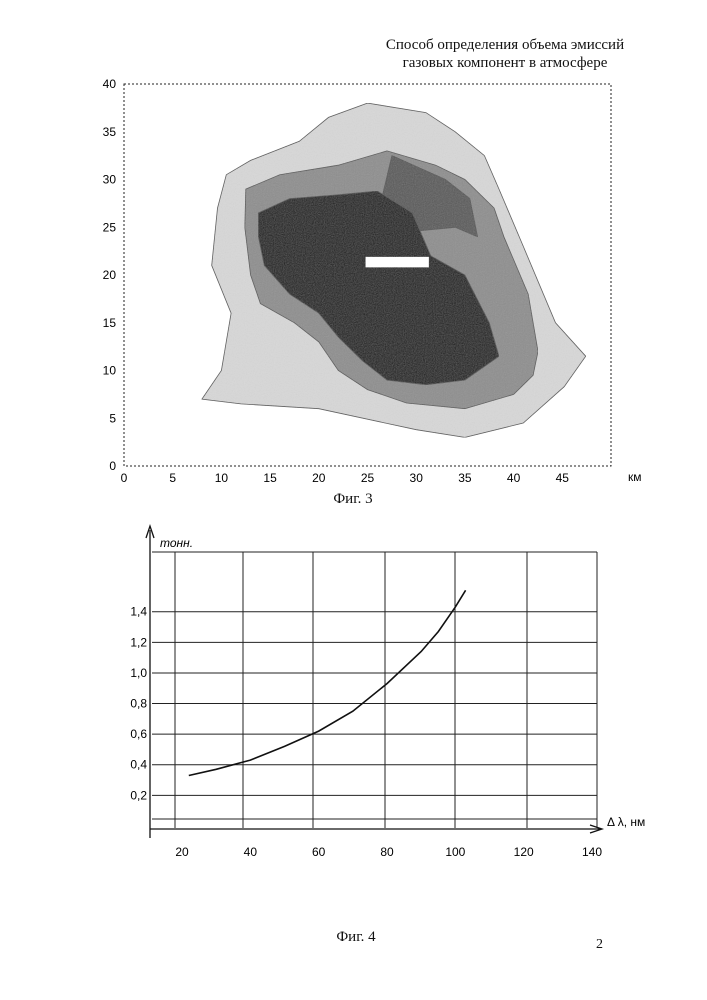 This screenshot has height=1000, width=707. Describe the element at coordinates (327, 682) in the screenshot. I see `series-line` at that location.